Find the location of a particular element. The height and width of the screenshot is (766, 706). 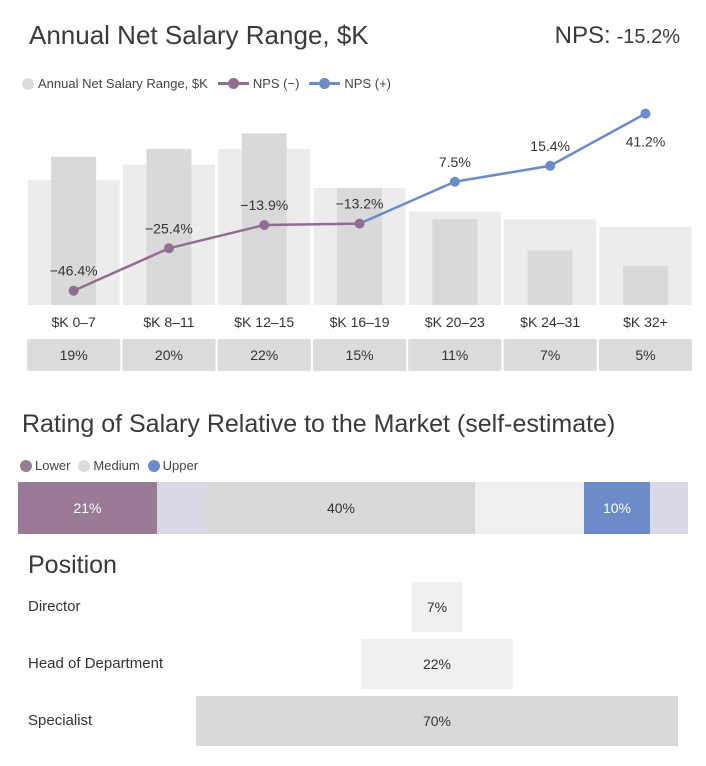

share-value-label: 15% is located at coordinates (360, 355).